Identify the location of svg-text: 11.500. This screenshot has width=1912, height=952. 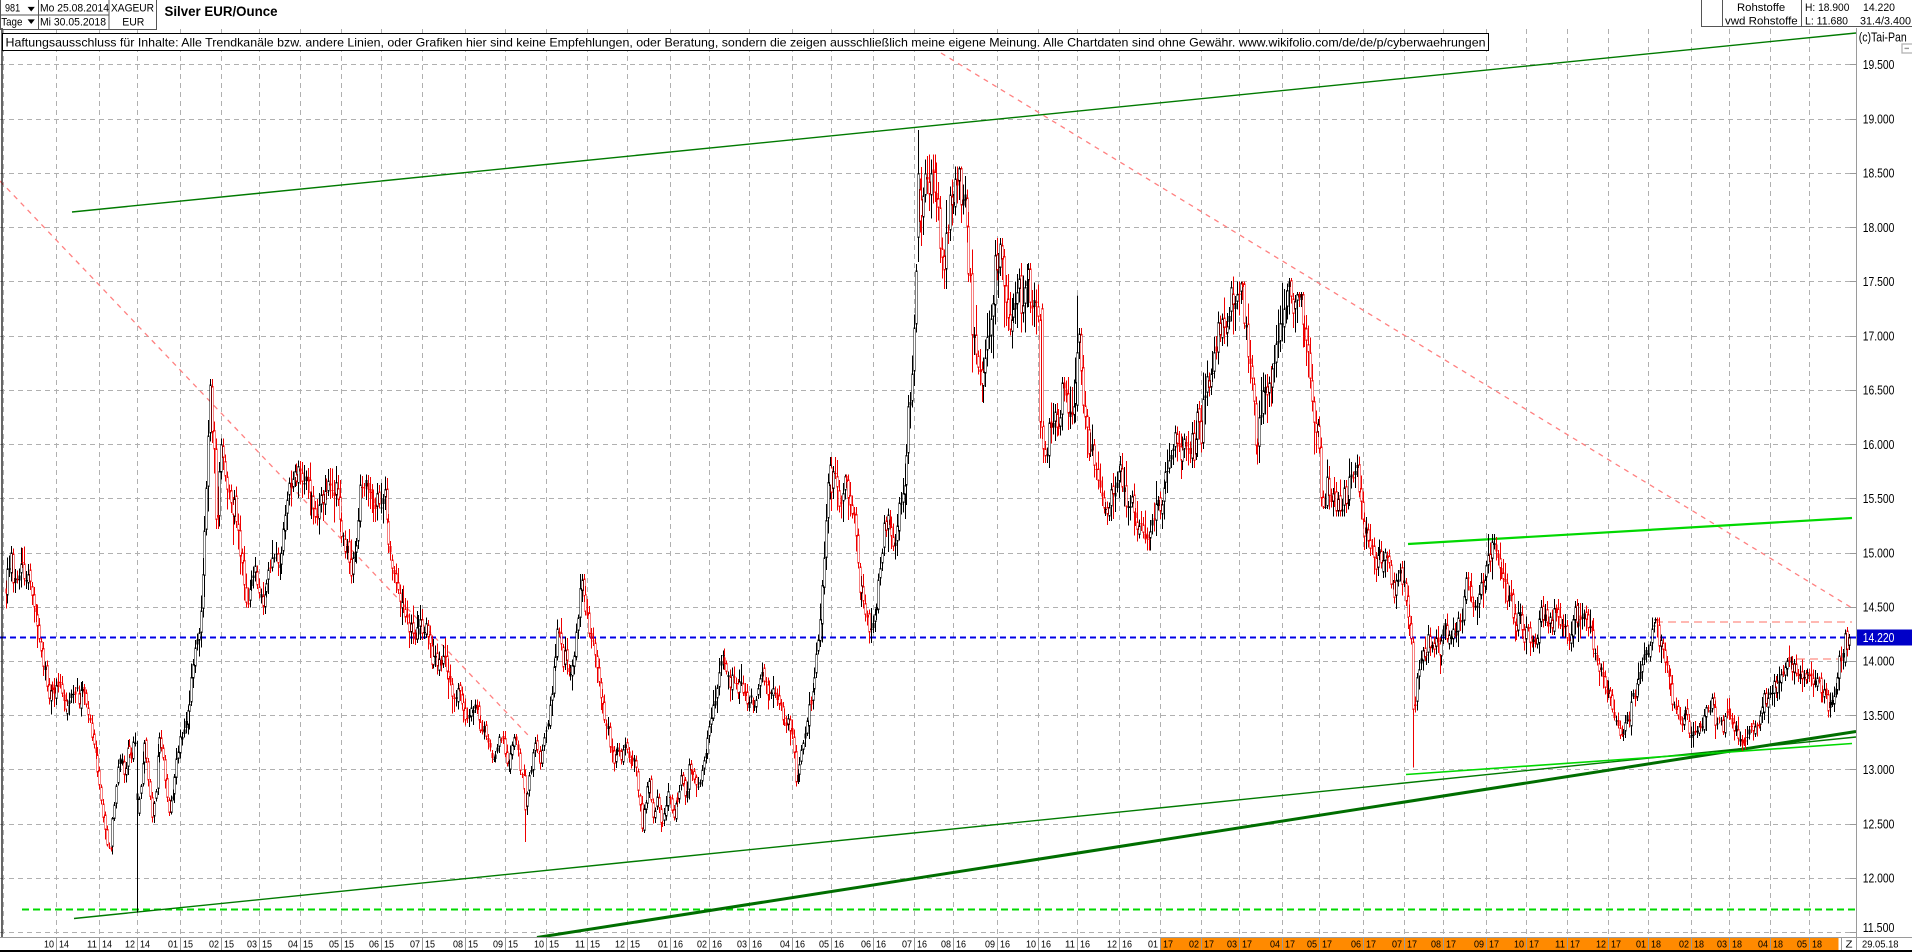
(1879, 927).